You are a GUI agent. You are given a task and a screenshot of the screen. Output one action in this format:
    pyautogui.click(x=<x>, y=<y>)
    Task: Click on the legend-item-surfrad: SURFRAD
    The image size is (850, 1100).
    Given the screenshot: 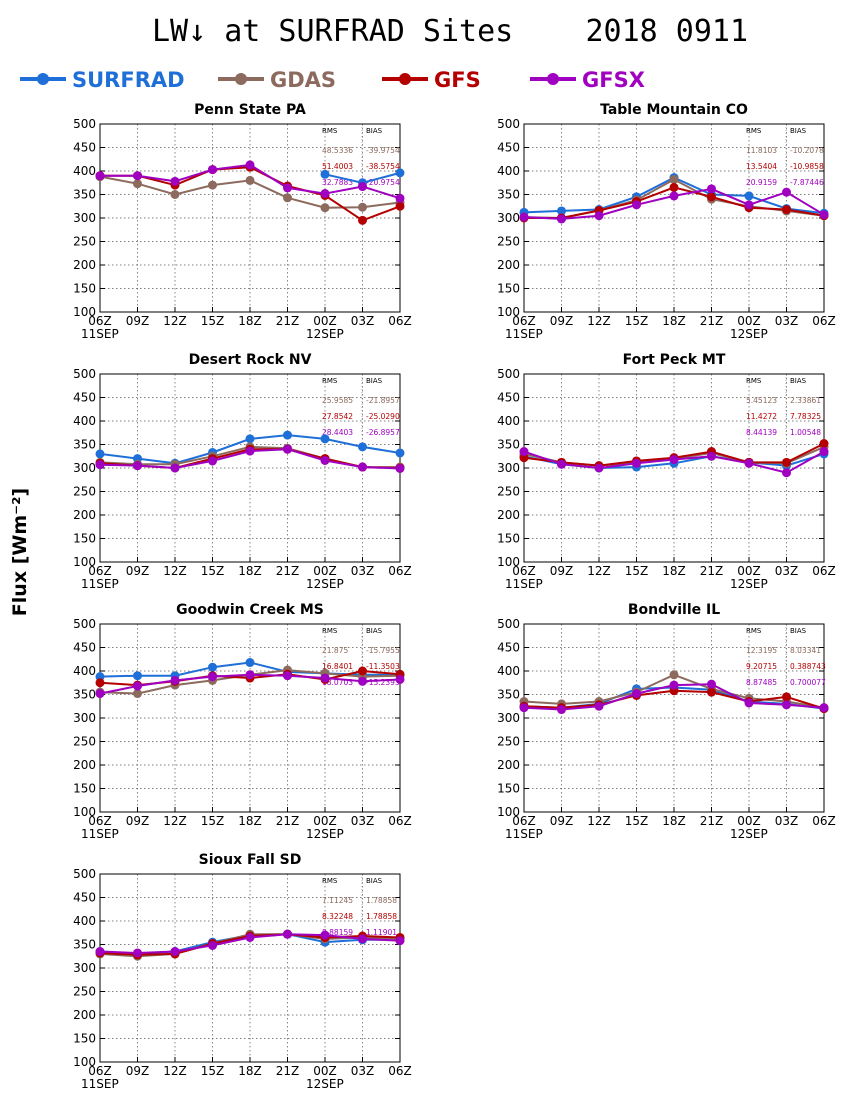 What is the action you would take?
    pyautogui.click(x=102, y=80)
    